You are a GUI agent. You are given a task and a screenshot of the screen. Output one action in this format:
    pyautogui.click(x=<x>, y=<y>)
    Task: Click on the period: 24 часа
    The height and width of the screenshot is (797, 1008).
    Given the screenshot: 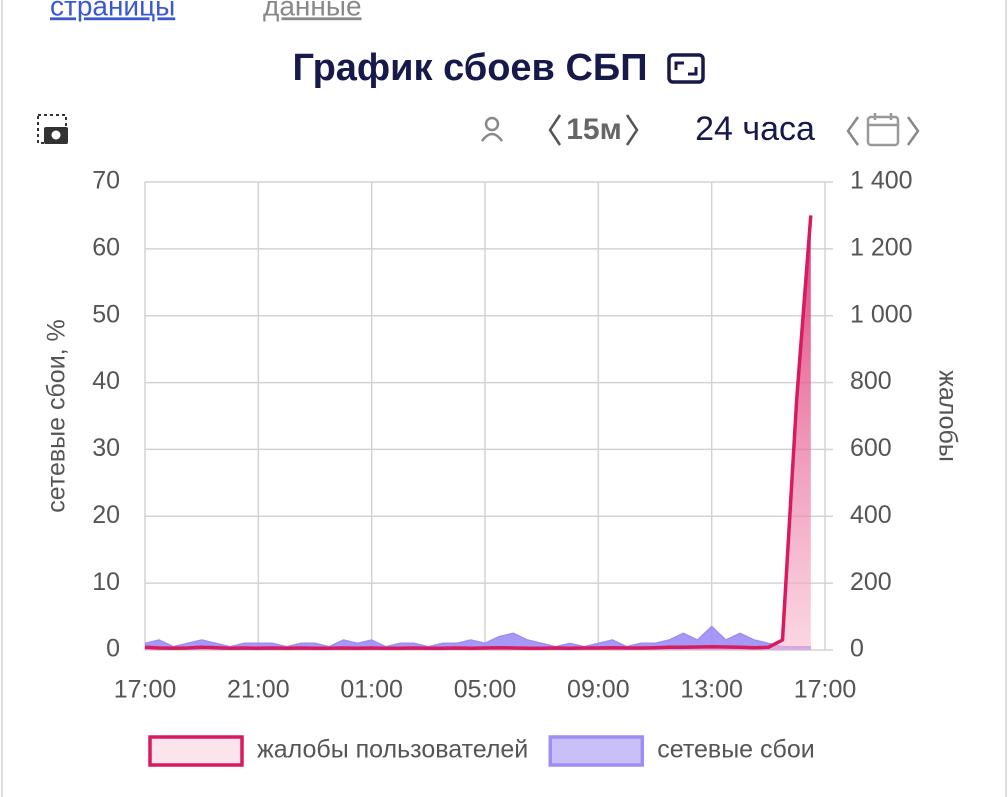 What is the action you would take?
    pyautogui.click(x=755, y=129)
    